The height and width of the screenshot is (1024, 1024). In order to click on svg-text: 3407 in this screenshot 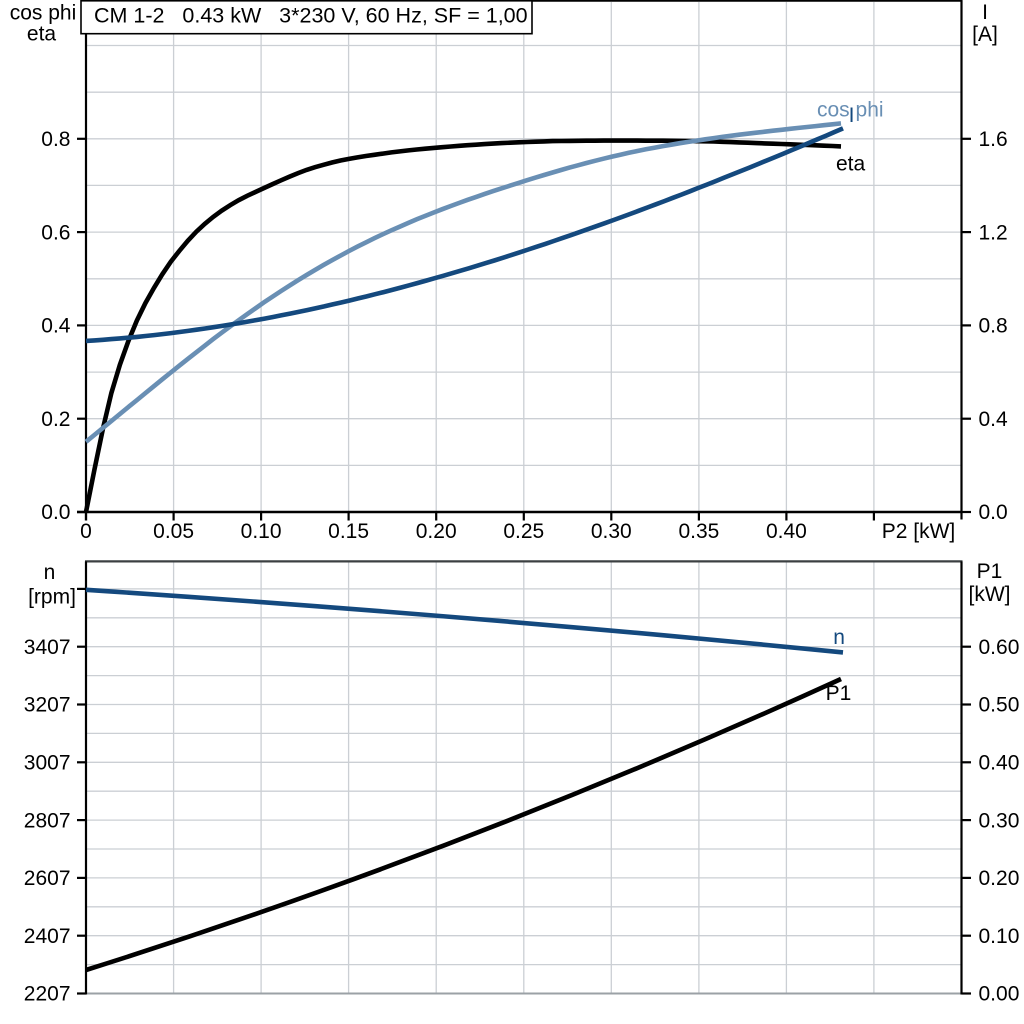, I will do `click(47, 647)`.